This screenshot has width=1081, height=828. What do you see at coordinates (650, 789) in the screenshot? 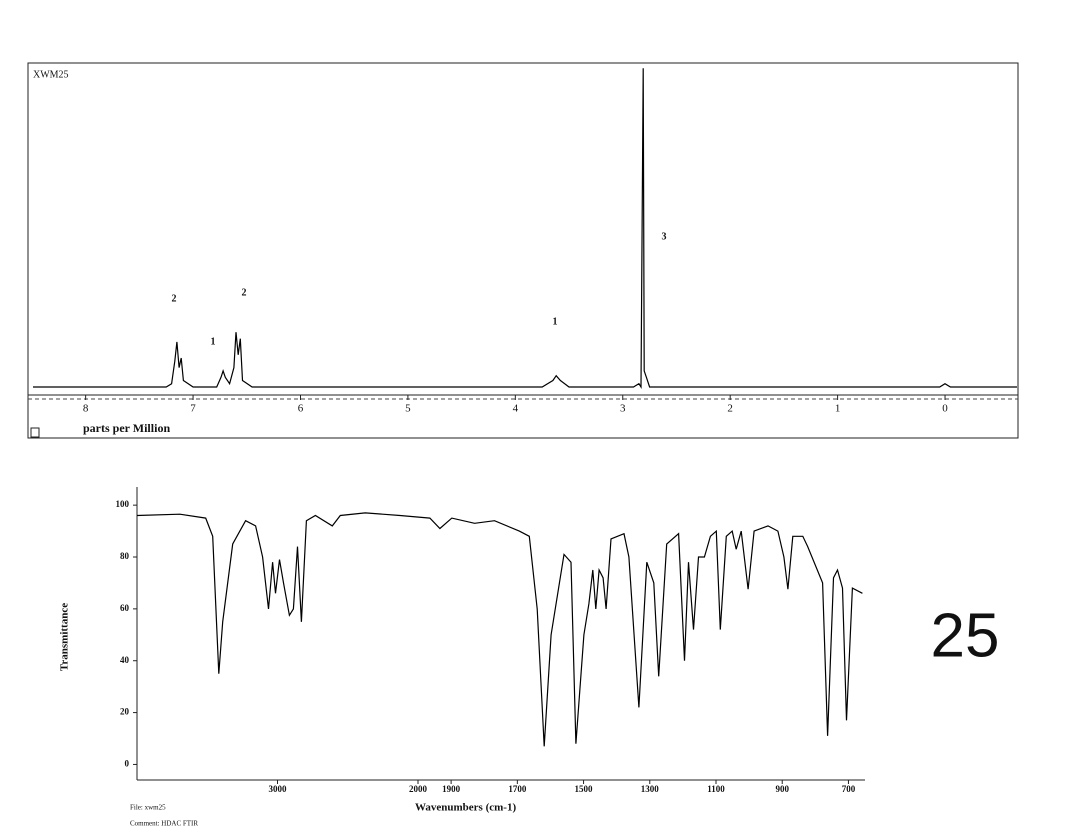
I see `x-tick-label: 1300` at bounding box center [650, 789].